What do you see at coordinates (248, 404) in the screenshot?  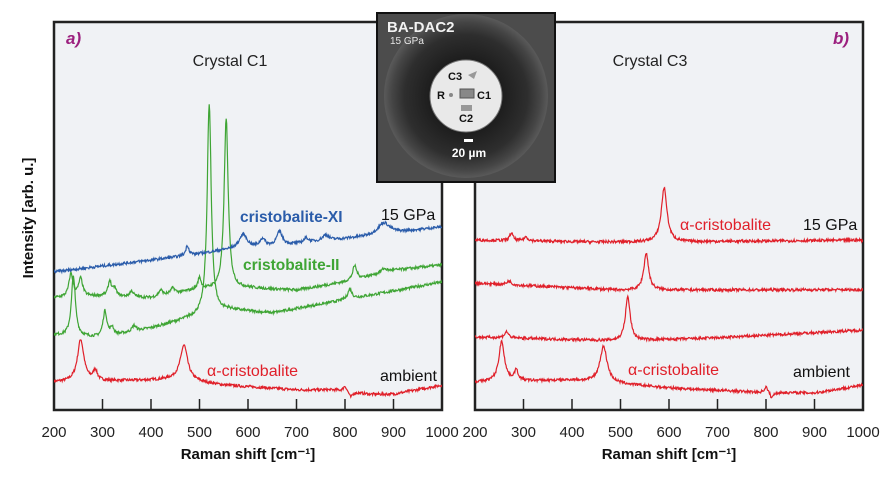 I see `x-ticks-a` at bounding box center [248, 404].